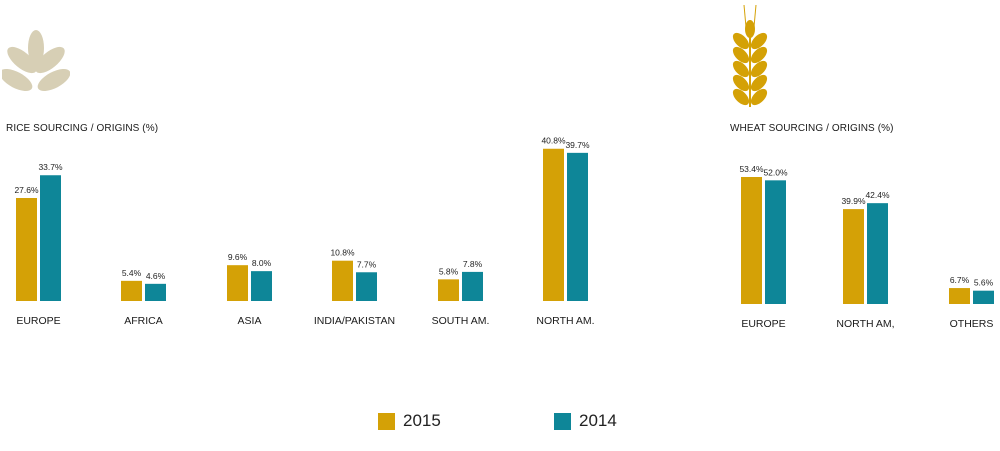 Image resolution: width=1000 pixels, height=451 pixels. Describe the element at coordinates (238, 257) in the screenshot. I see `data-label: 9.6%` at that location.